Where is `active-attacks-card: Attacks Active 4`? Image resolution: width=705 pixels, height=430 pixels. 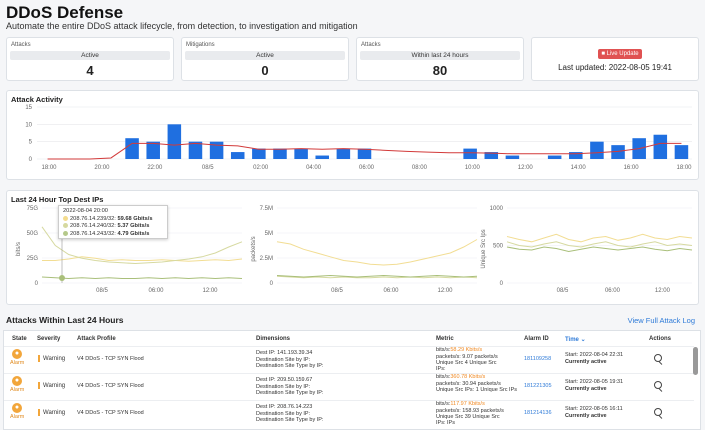
active-attacks-card: Attacks Active 4 is located at coordinates (90, 59).